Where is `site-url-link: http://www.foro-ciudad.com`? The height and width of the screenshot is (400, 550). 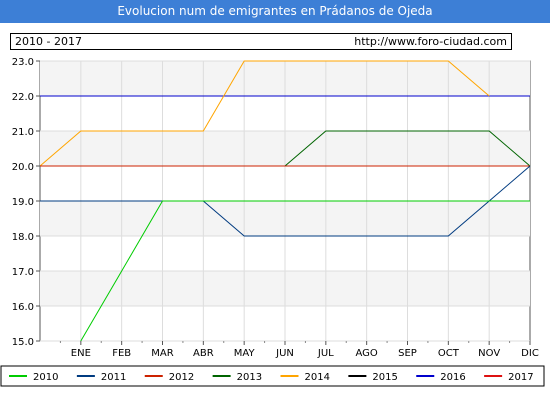 site-url-link: http://www.foro-ciudad.com is located at coordinates (430, 41).